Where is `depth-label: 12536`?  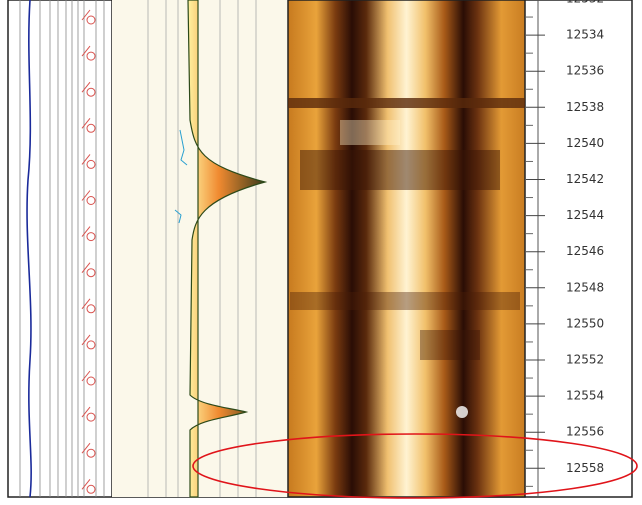 depth-label: 12536 is located at coordinates (585, 71).